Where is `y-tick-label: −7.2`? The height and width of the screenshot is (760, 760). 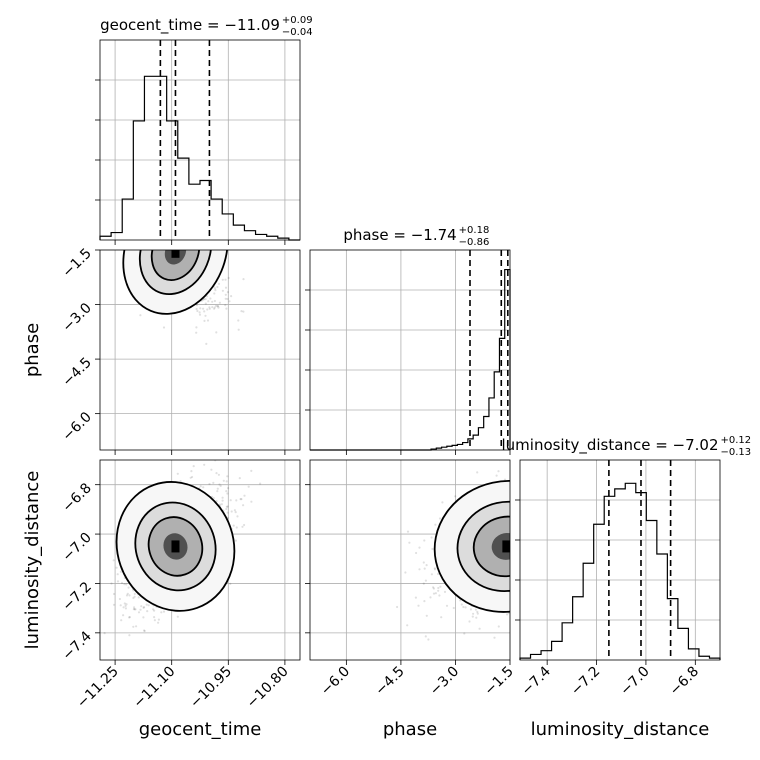 y-tick-label: −7.2 is located at coordinates (76, 596).